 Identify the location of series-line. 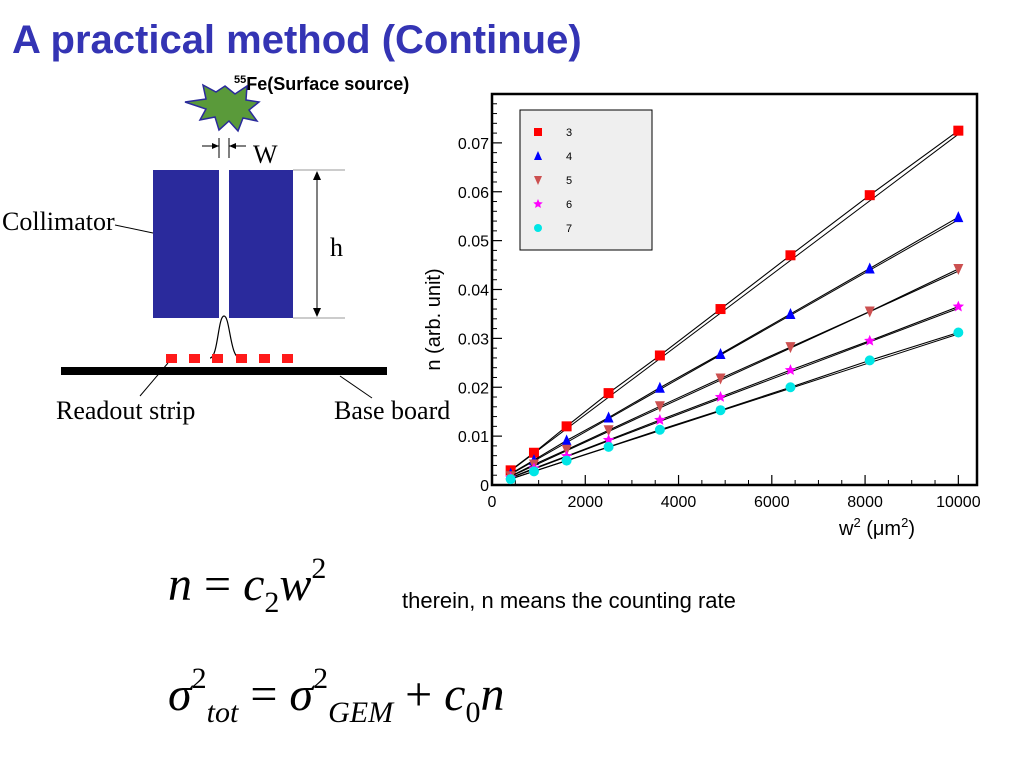
(734, 345).